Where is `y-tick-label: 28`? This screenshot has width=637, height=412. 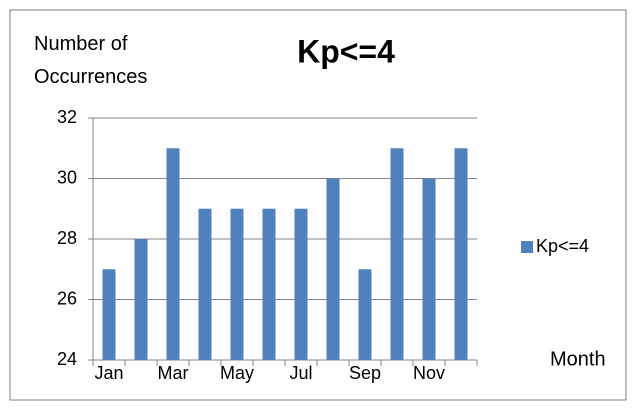 y-tick-label: 28 is located at coordinates (67, 238).